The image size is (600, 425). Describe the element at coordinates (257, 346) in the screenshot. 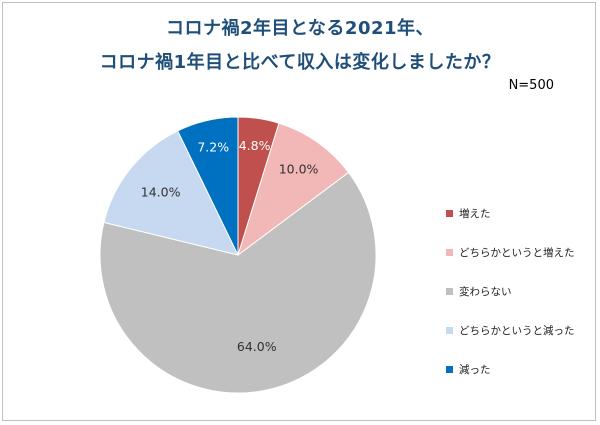

I see `pie-data-label-3: 64.0%` at that location.